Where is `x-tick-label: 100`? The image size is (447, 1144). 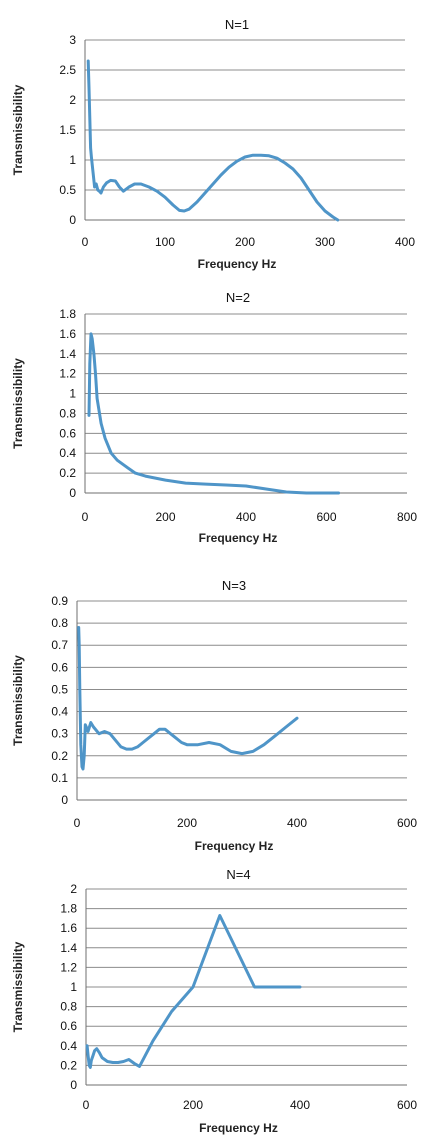
x-tick-label: 100 is located at coordinates (165, 242).